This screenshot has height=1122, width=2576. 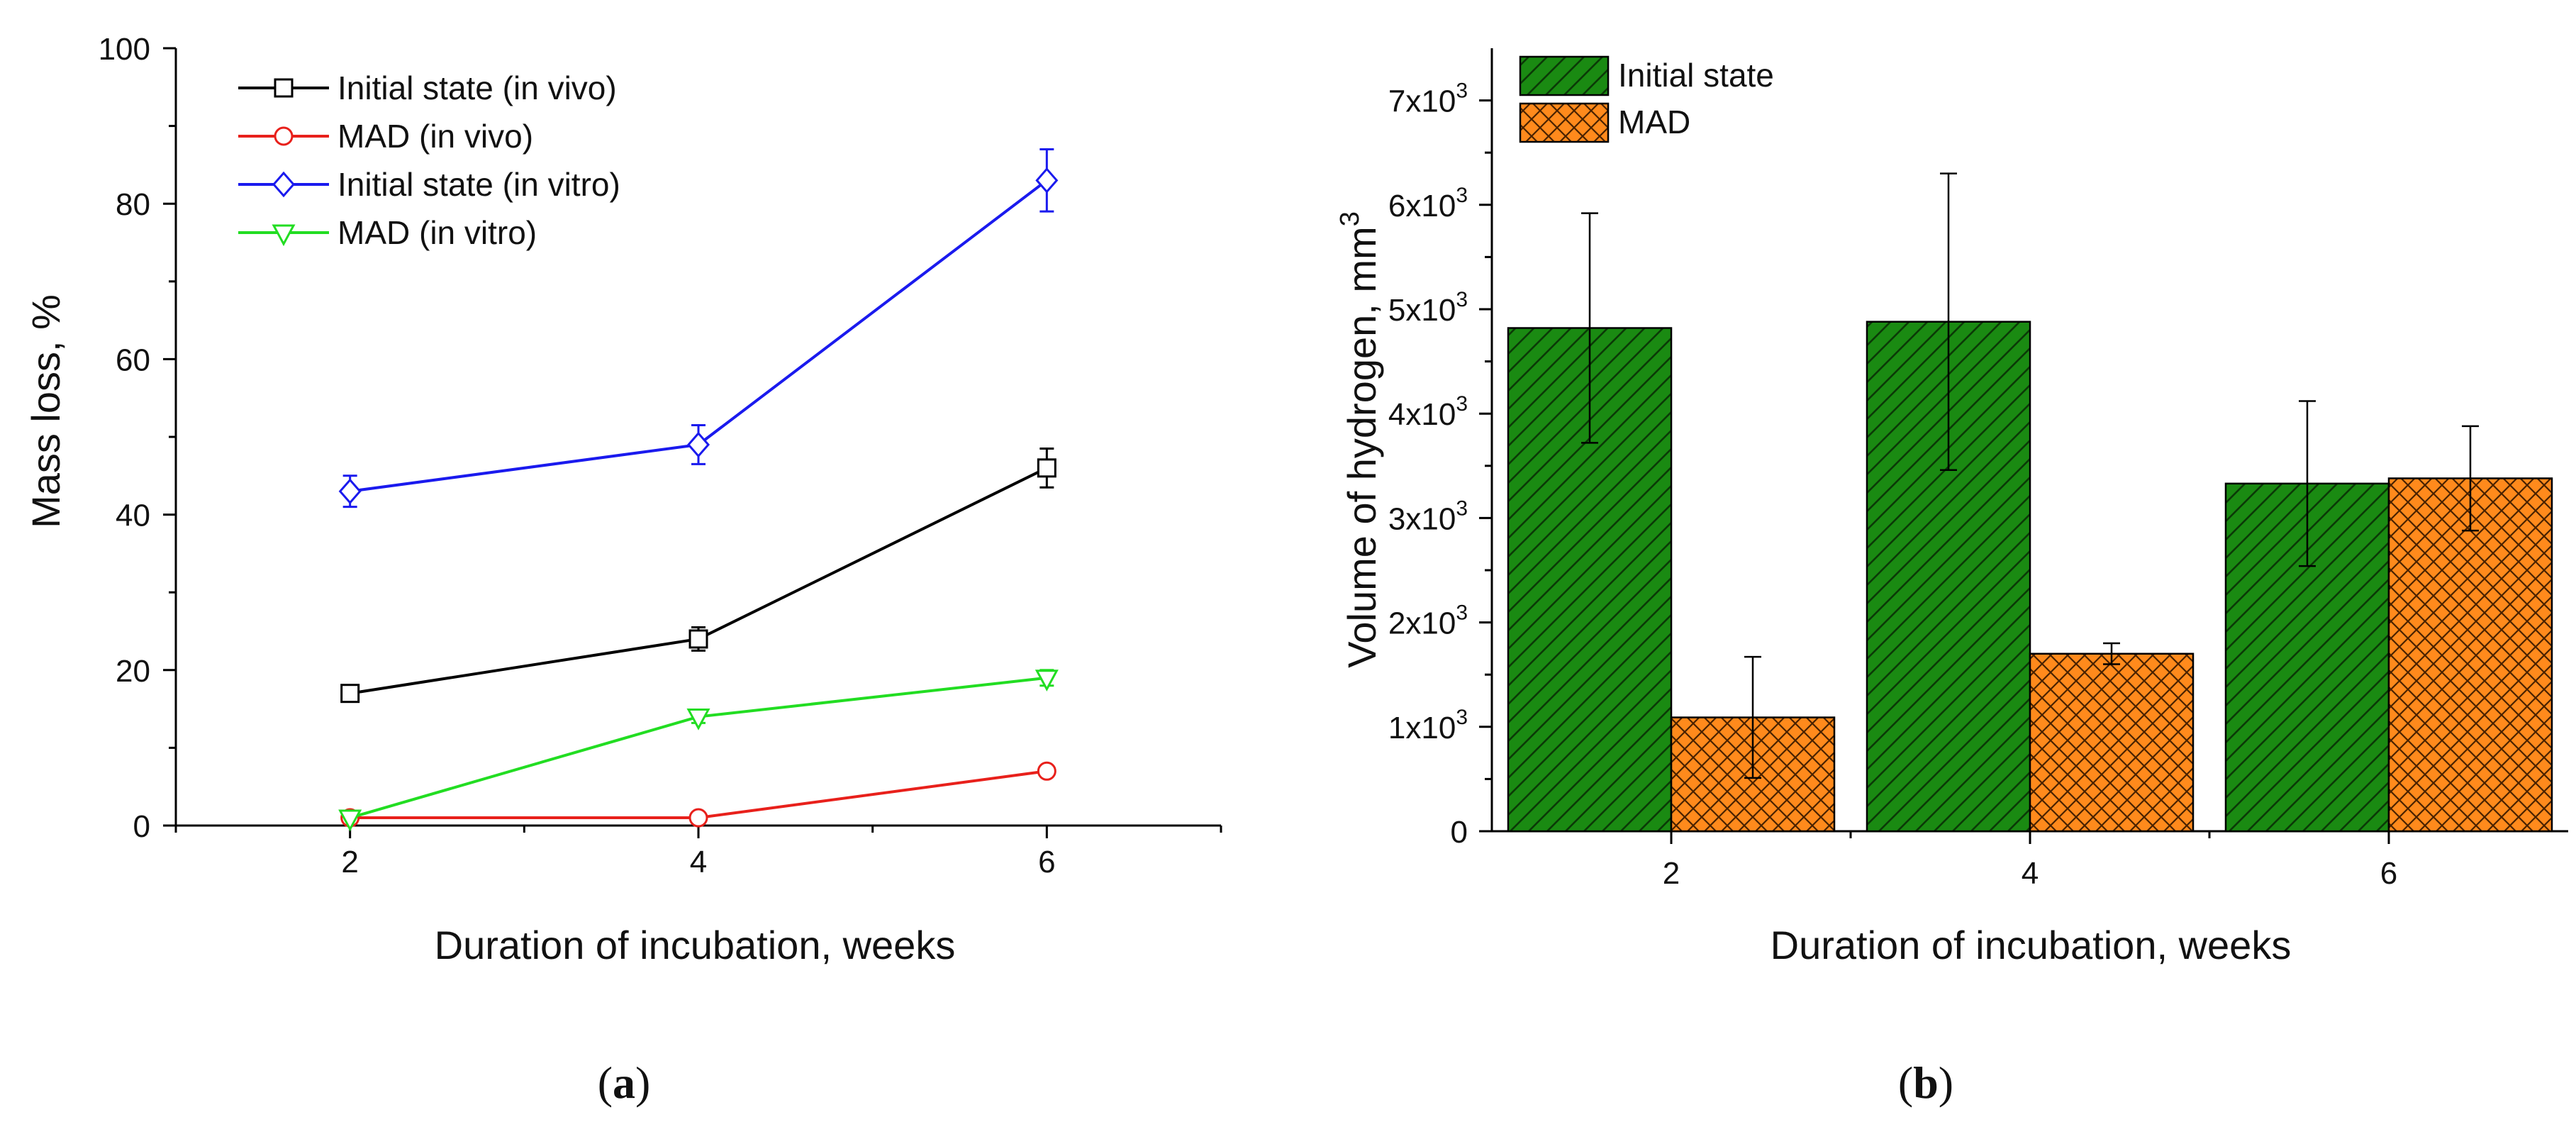 What do you see at coordinates (2031, 873) in the screenshot?
I see `panel-b-xtick-label: 4` at bounding box center [2031, 873].